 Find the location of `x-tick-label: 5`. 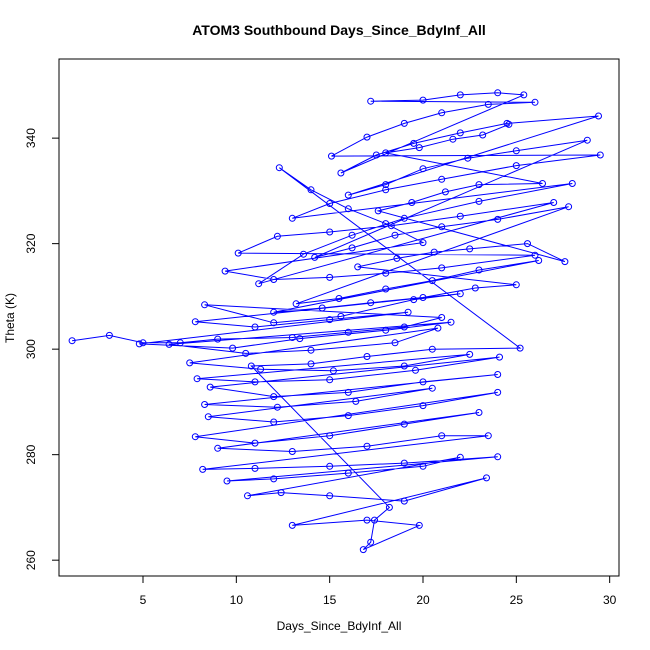

x-tick-label: 5 is located at coordinates (143, 600).